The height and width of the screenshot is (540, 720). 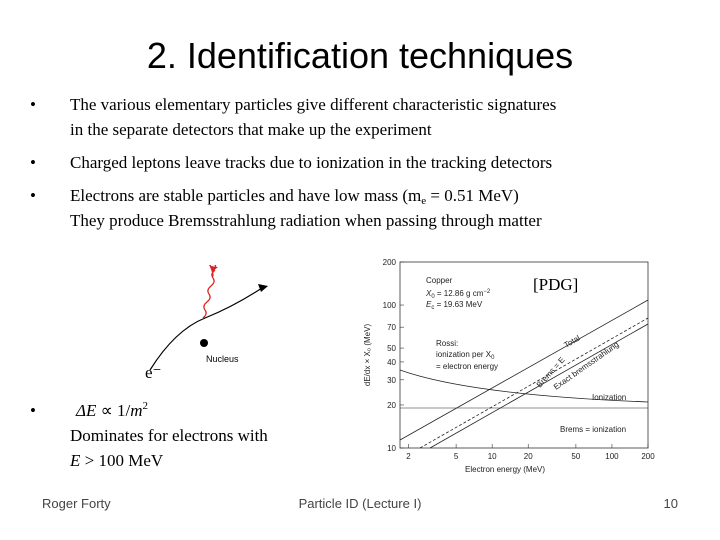 I want to click on x-tick-label: 2, so click(x=408, y=456).